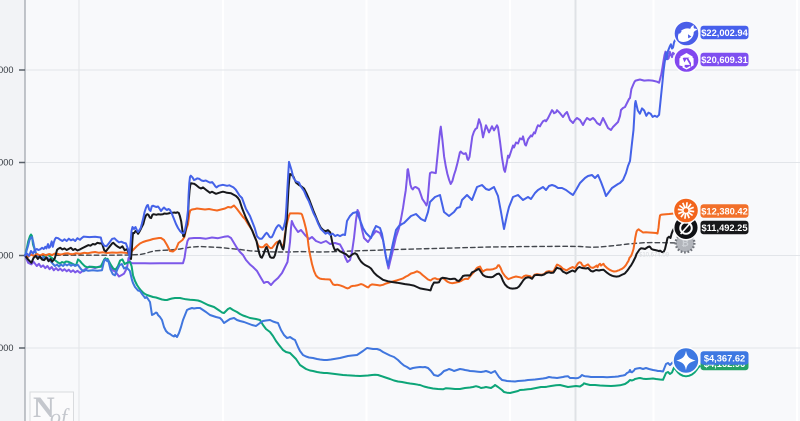 The height and width of the screenshot is (421, 800). What do you see at coordinates (724, 60) in the screenshot?
I see `svg-text: $20,609.31` at bounding box center [724, 60].